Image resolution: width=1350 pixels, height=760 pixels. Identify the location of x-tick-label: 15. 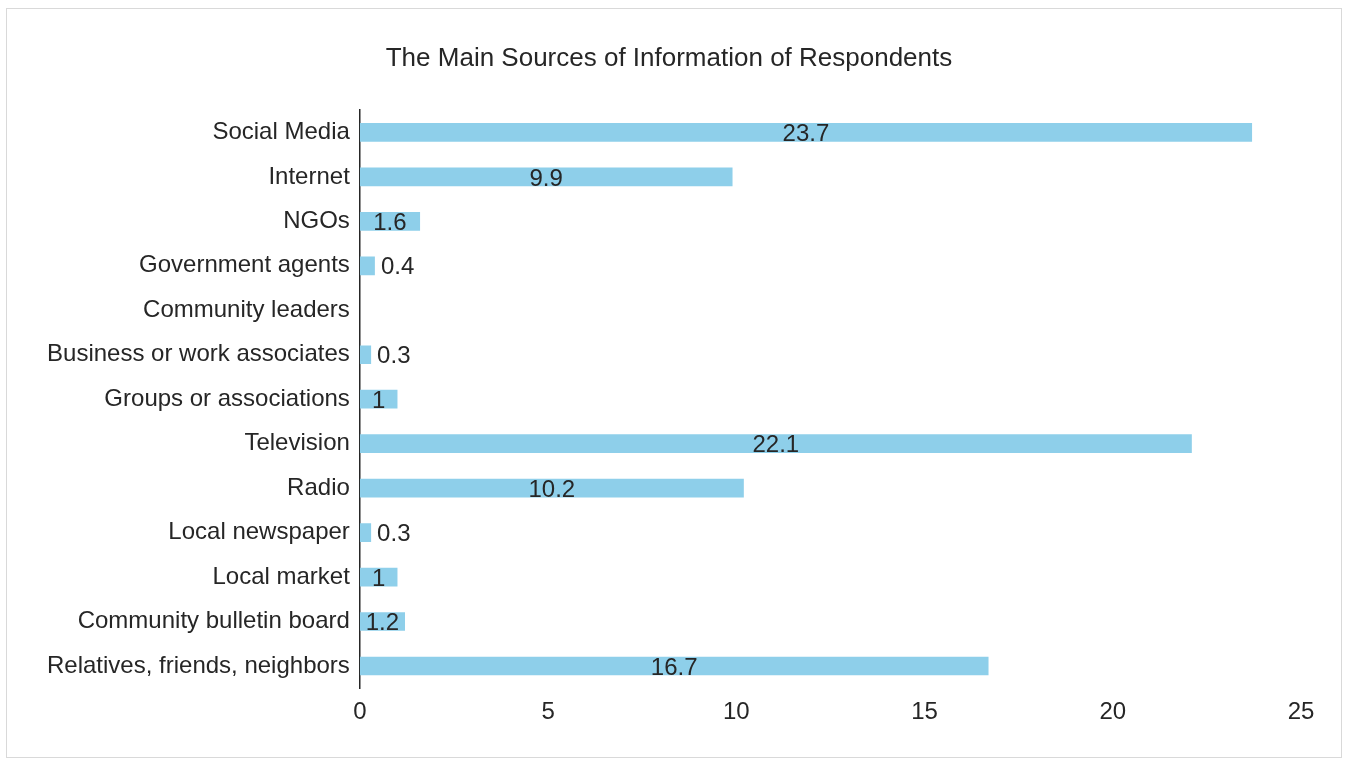
(924, 711).